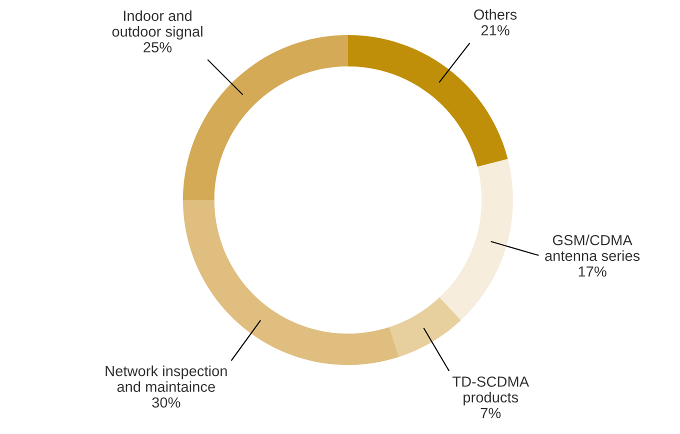  What do you see at coordinates (490, 413) in the screenshot?
I see `data-label: 7%` at bounding box center [490, 413].